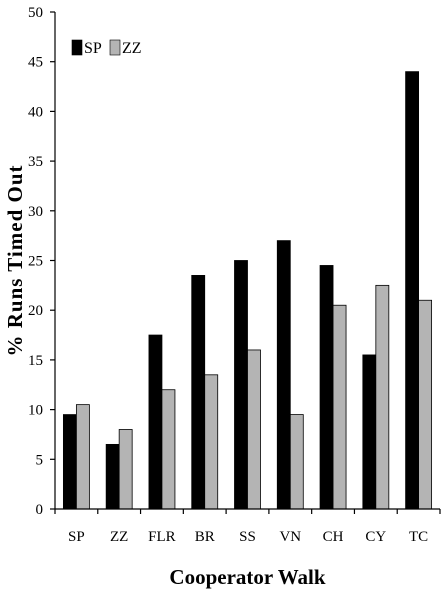 This screenshot has height=599, width=448. Describe the element at coordinates (198, 392) in the screenshot. I see `bar-sp-br` at that location.